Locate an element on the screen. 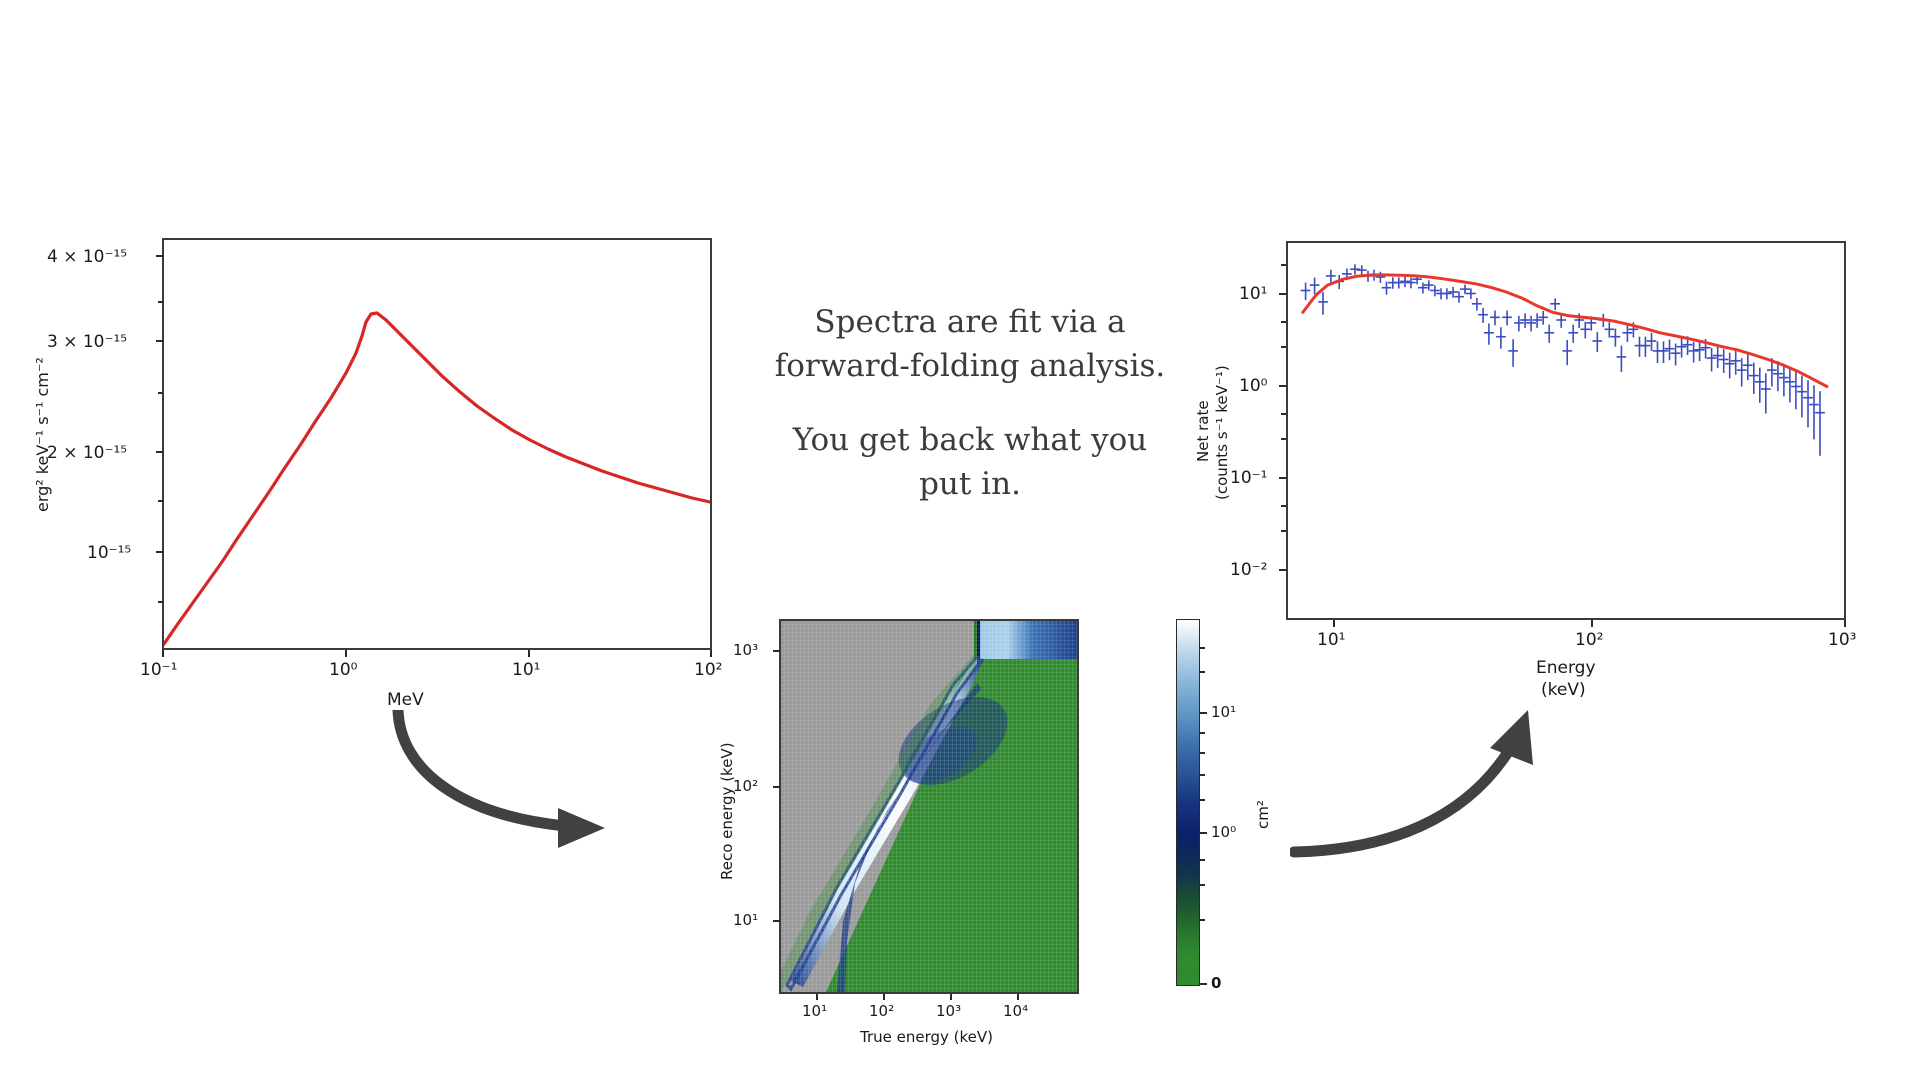  folded-xtick-1e3: 10³ is located at coordinates (1842, 640).